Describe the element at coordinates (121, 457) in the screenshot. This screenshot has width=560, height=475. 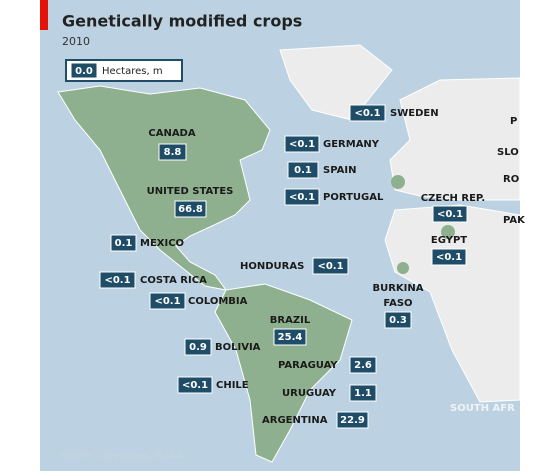
I see `source: Source: Clive James, ISAAA` at that location.